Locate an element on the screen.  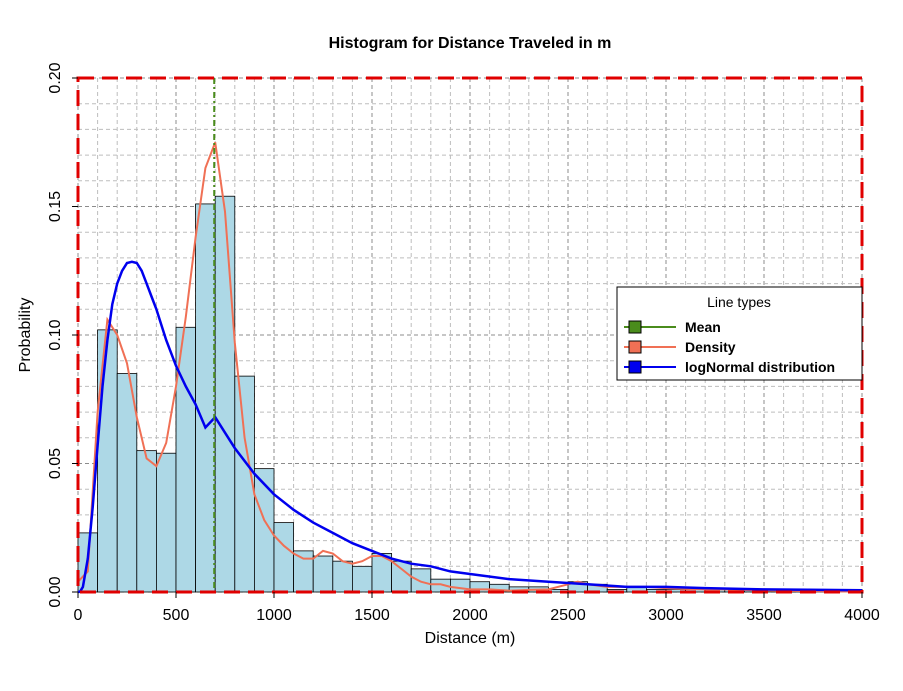
x-tick-label: 2500 is located at coordinates (568, 615).